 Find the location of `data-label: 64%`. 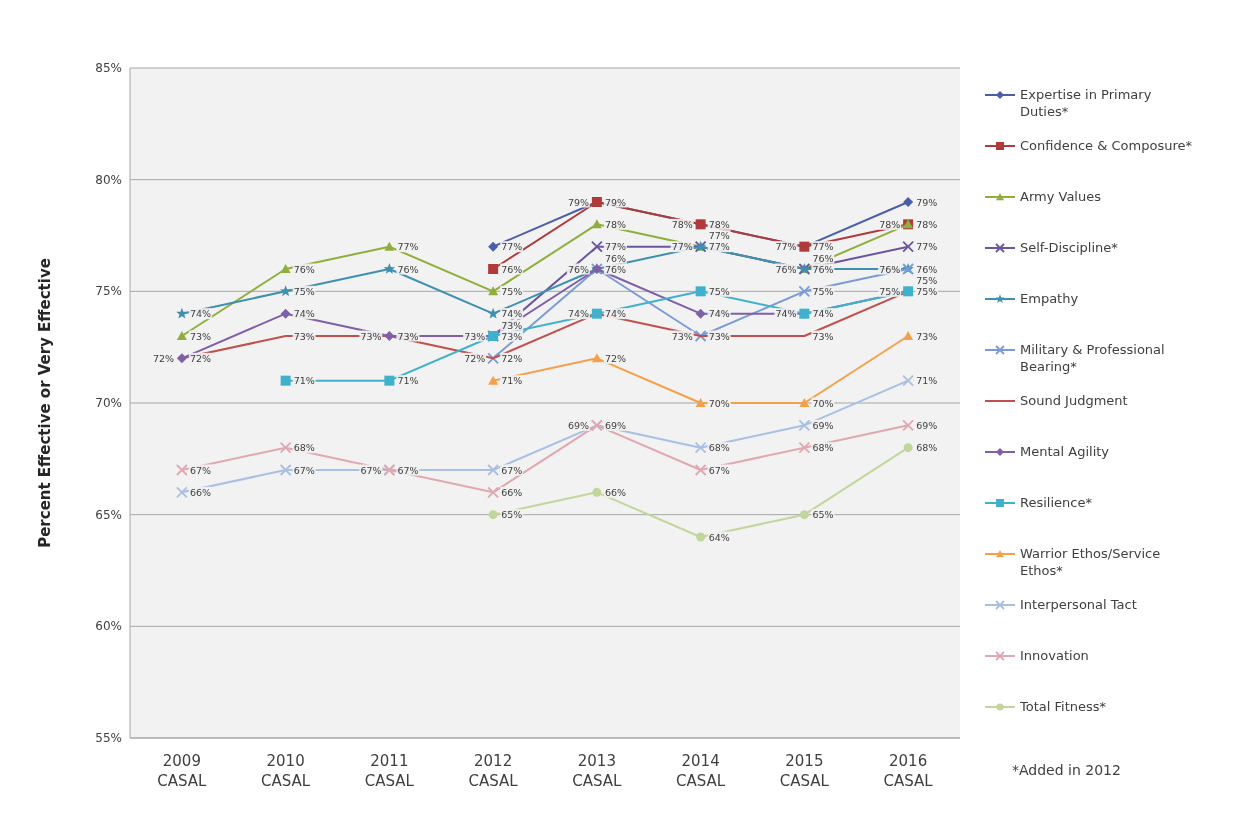

data-label: 64% is located at coordinates (719, 537).